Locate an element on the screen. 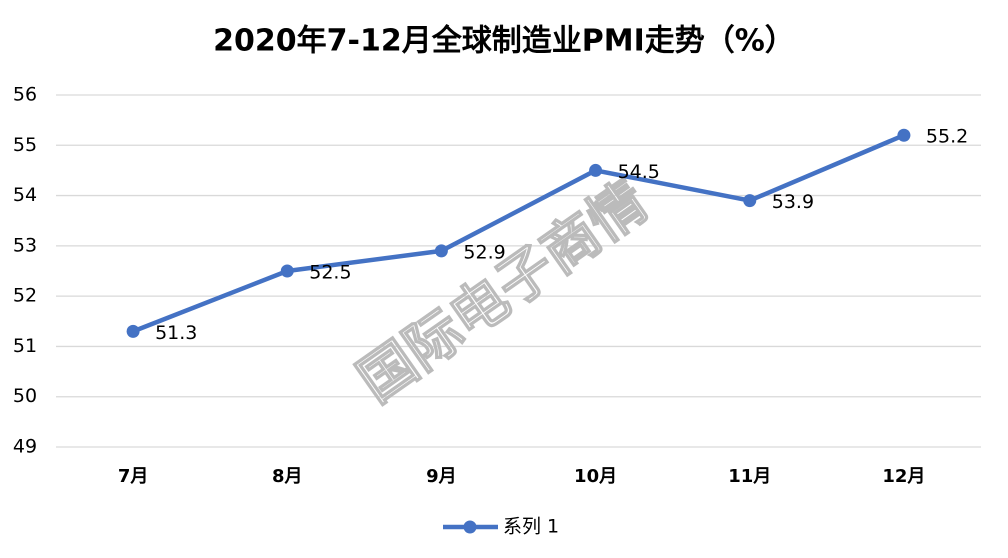 This screenshot has width=1008, height=558. x-tick-label: 11月 is located at coordinates (749, 476).